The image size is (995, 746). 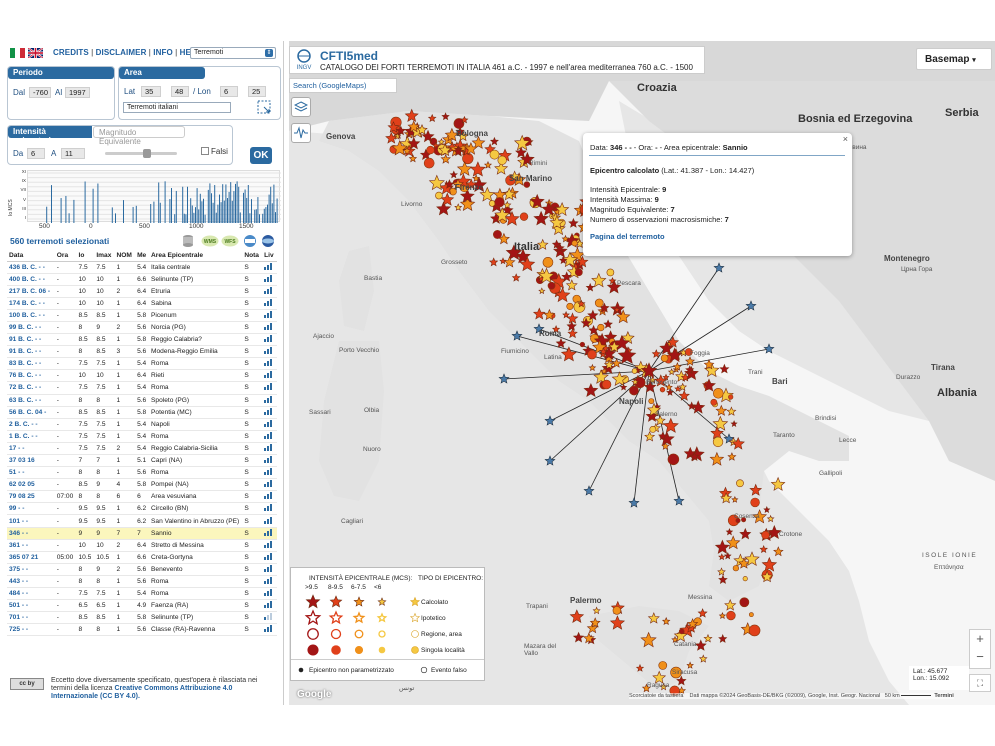 I want to click on cell-date: 83 B. C. - -, so click(x=31, y=364).